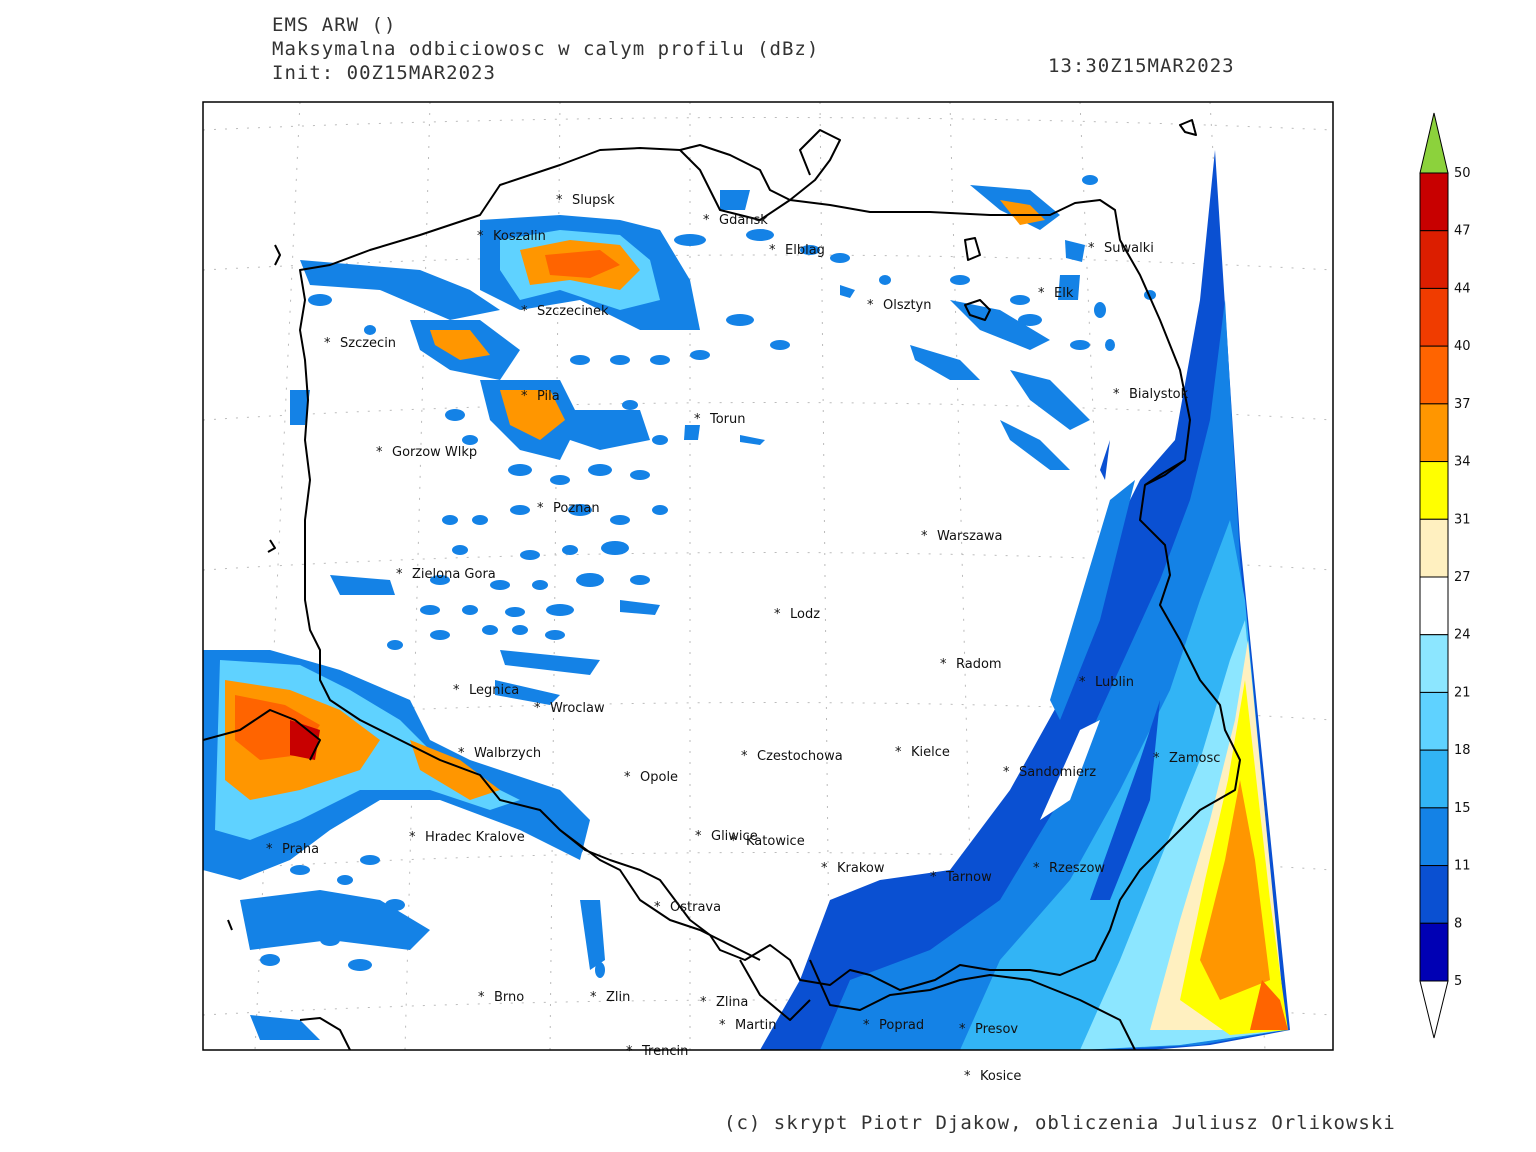  What do you see at coordinates (1159, 394) in the screenshot?
I see `svg-text: Bialystok` at bounding box center [1159, 394].